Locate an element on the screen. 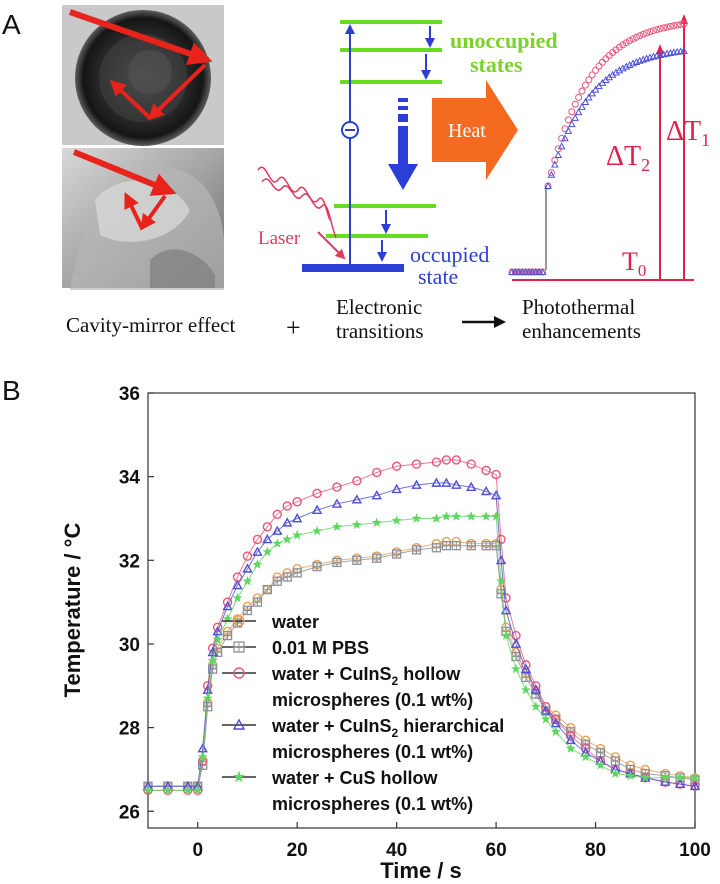  legend-text: hierarchical is located at coordinates (451, 726).